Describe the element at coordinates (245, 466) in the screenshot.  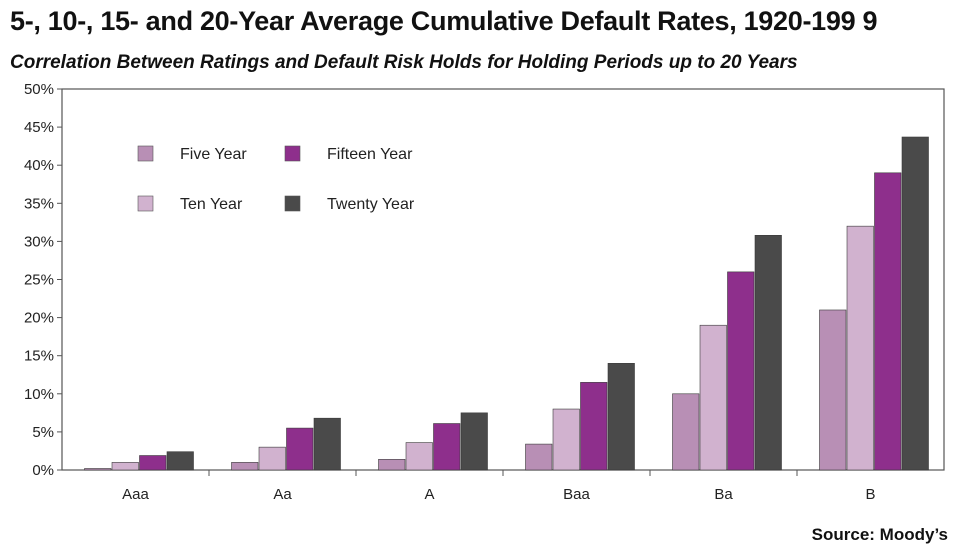
I see `bar-five-year-aa` at that location.